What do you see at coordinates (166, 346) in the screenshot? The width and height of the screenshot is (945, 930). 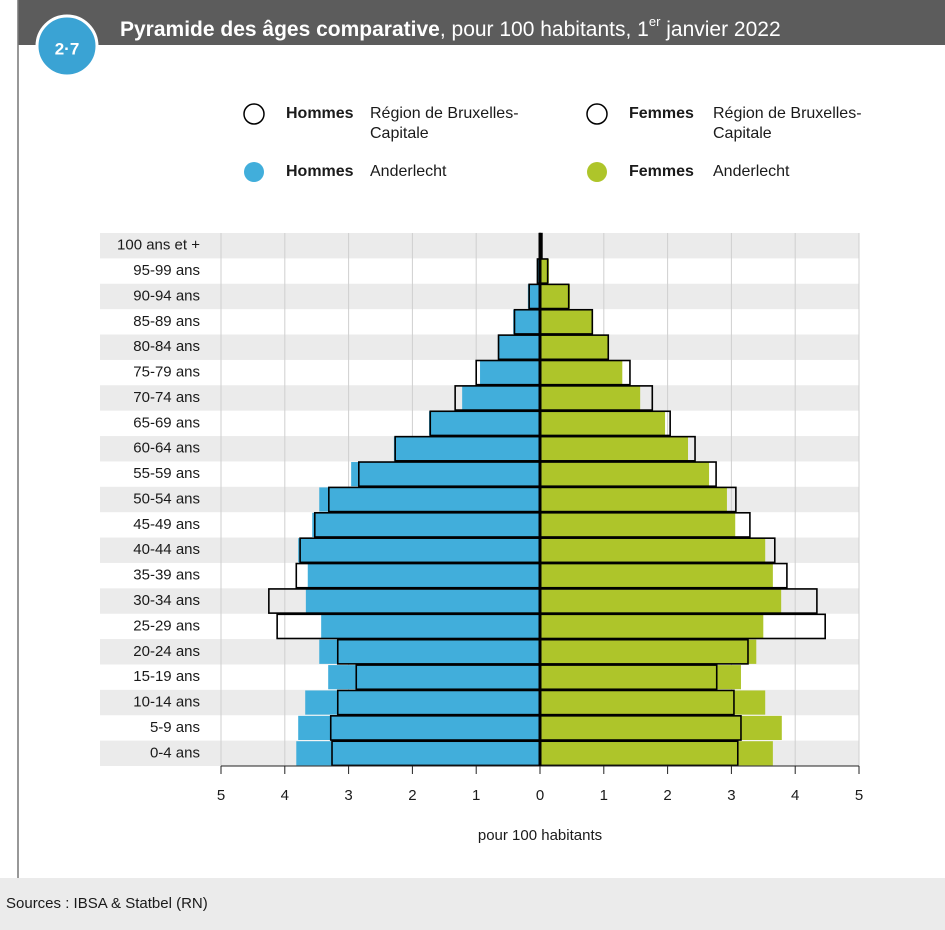 I see `y-tick-label: 80-84 ans` at bounding box center [166, 346].